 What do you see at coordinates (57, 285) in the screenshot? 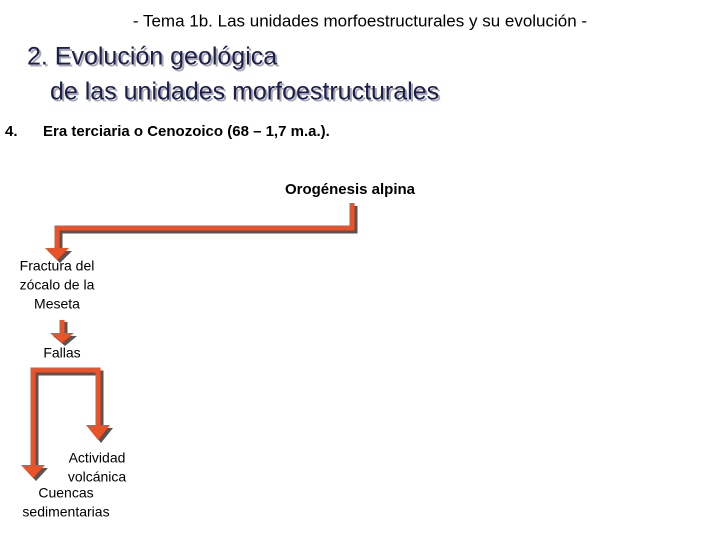
I see `node-label: zócalo de la` at bounding box center [57, 285].